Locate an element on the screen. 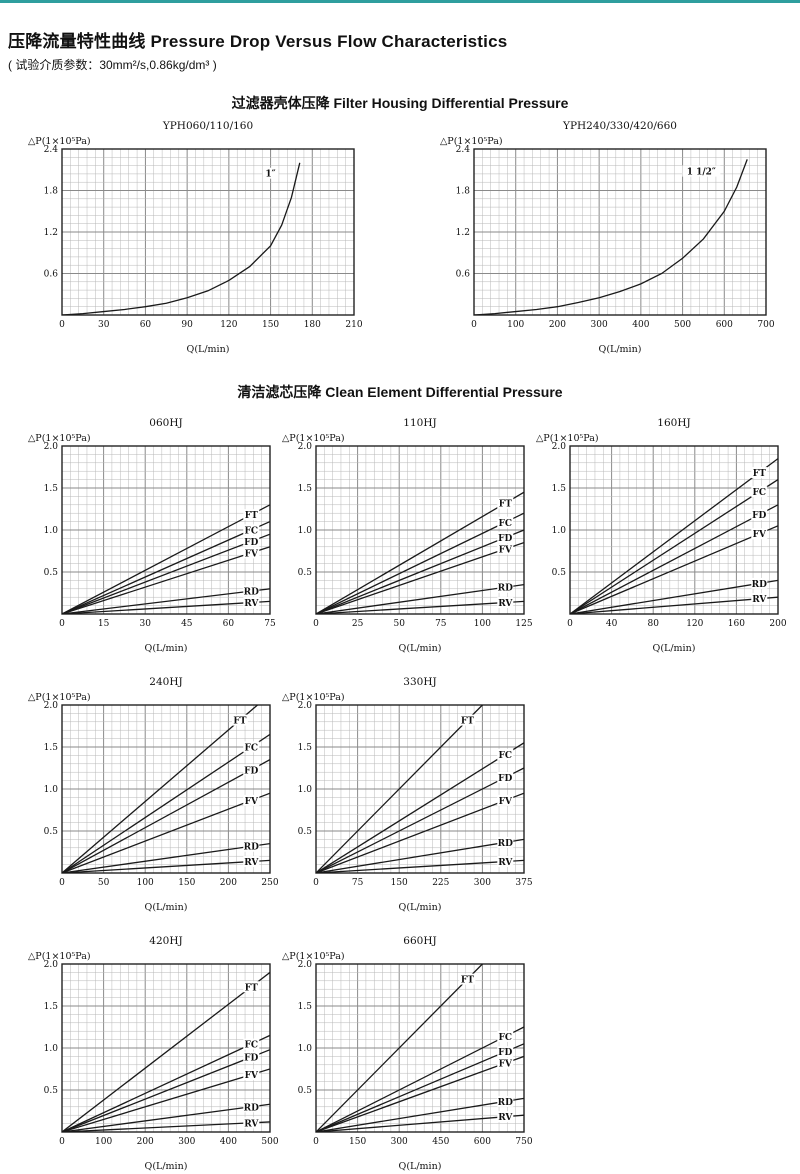 This screenshot has height=1174, width=800. svg-text: RD is located at coordinates (505, 589).